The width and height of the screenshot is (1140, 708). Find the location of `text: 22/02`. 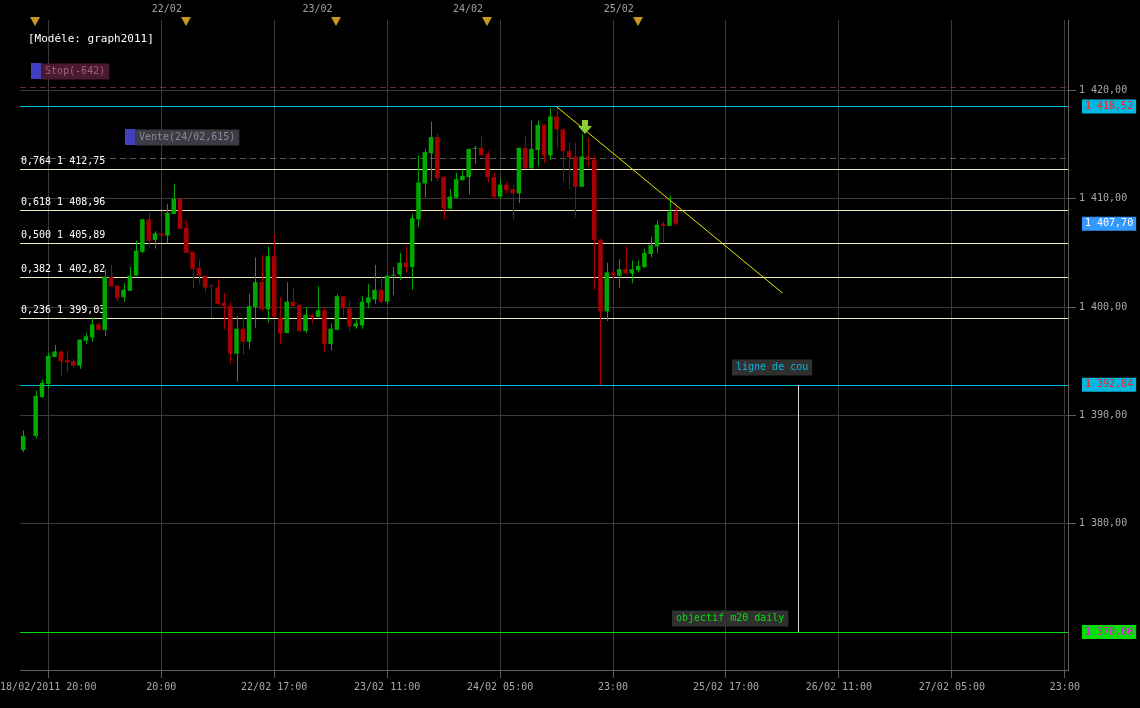

text: 22/02 is located at coordinates (166, 8).